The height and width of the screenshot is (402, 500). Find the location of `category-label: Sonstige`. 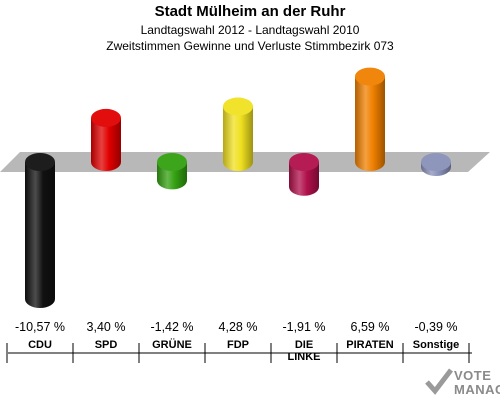

category-label: Sonstige is located at coordinates (436, 345).